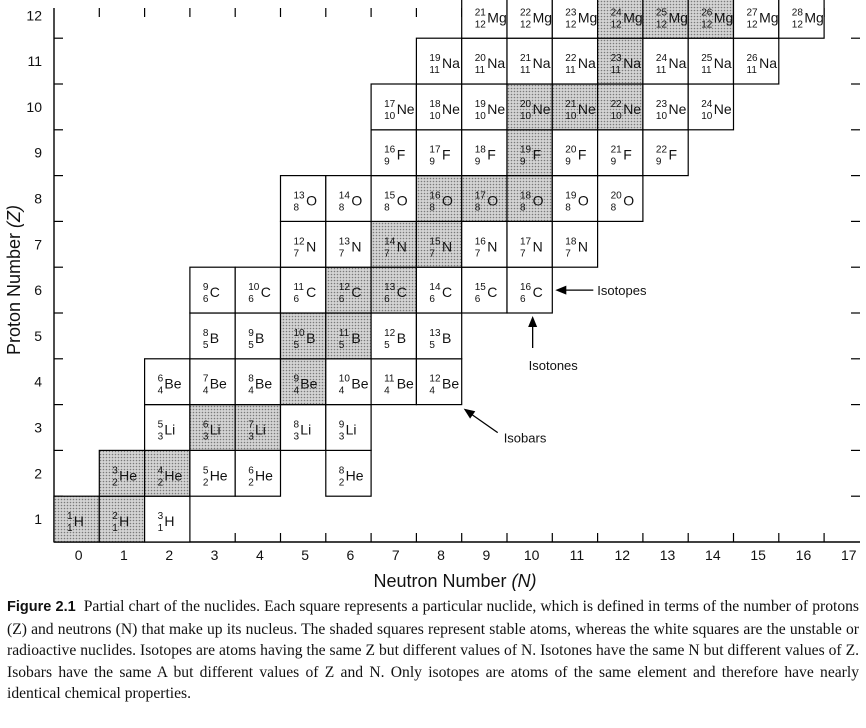  Describe the element at coordinates (389, 379) in the screenshot. I see `mass-number: 11` at that location.